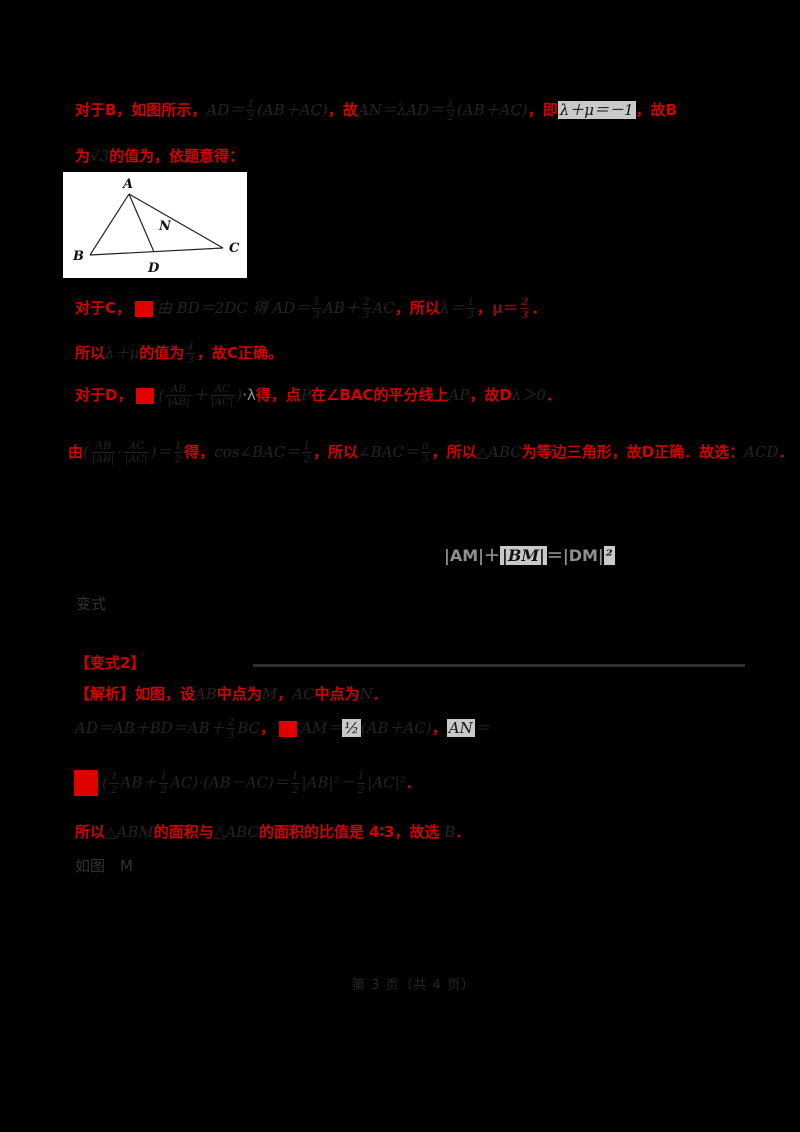 The image size is (800, 1132). I want to click on text-run: ，故, so click(342, 110).